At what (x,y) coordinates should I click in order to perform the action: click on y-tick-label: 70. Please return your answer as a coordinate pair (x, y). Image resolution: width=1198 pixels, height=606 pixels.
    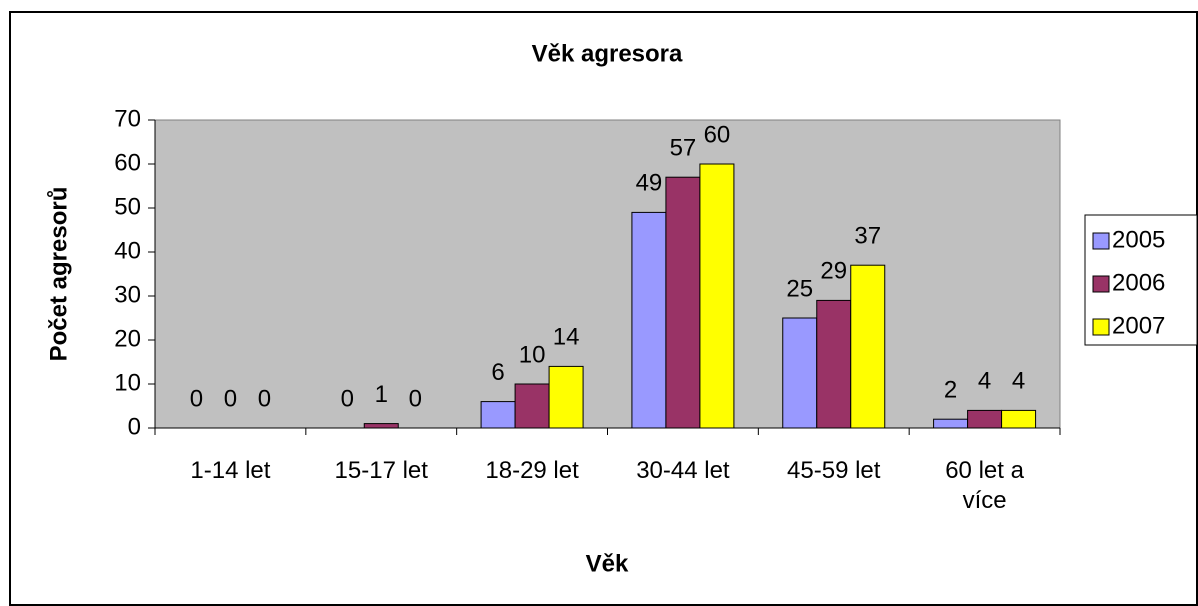
    Looking at the image, I should click on (127, 118).